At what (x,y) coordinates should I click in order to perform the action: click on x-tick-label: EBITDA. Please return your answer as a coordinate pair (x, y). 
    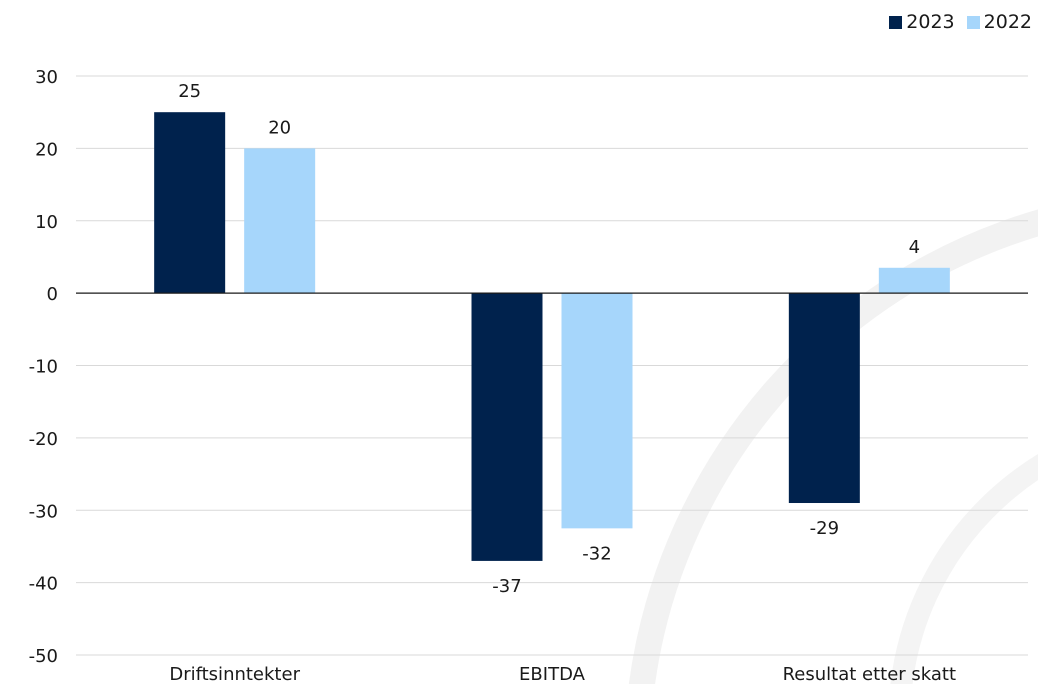
    Looking at the image, I should click on (552, 674).